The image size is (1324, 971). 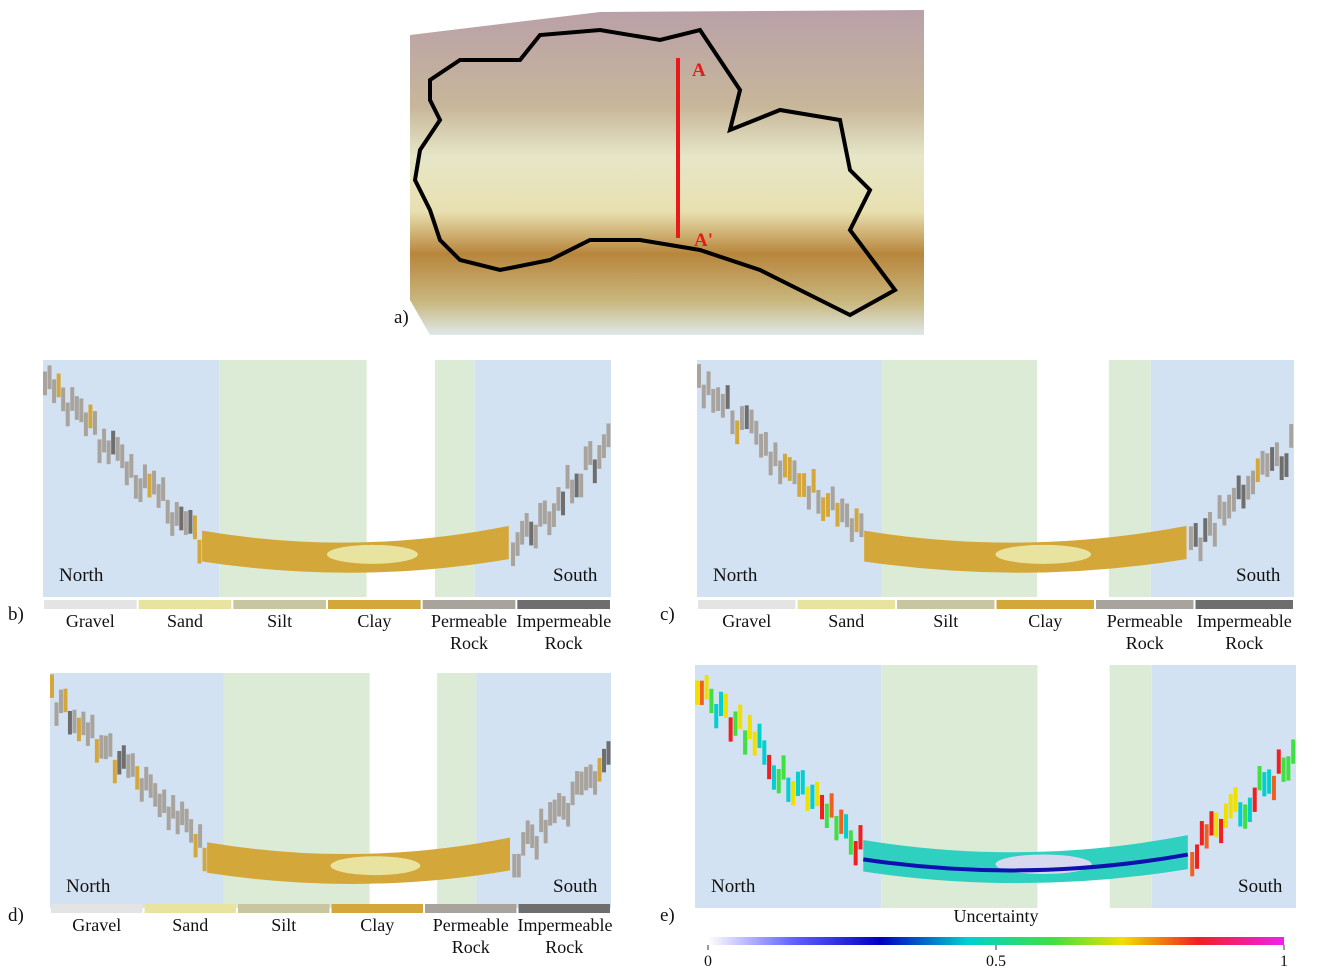 I want to click on south-label: South, so click(x=1260, y=886).